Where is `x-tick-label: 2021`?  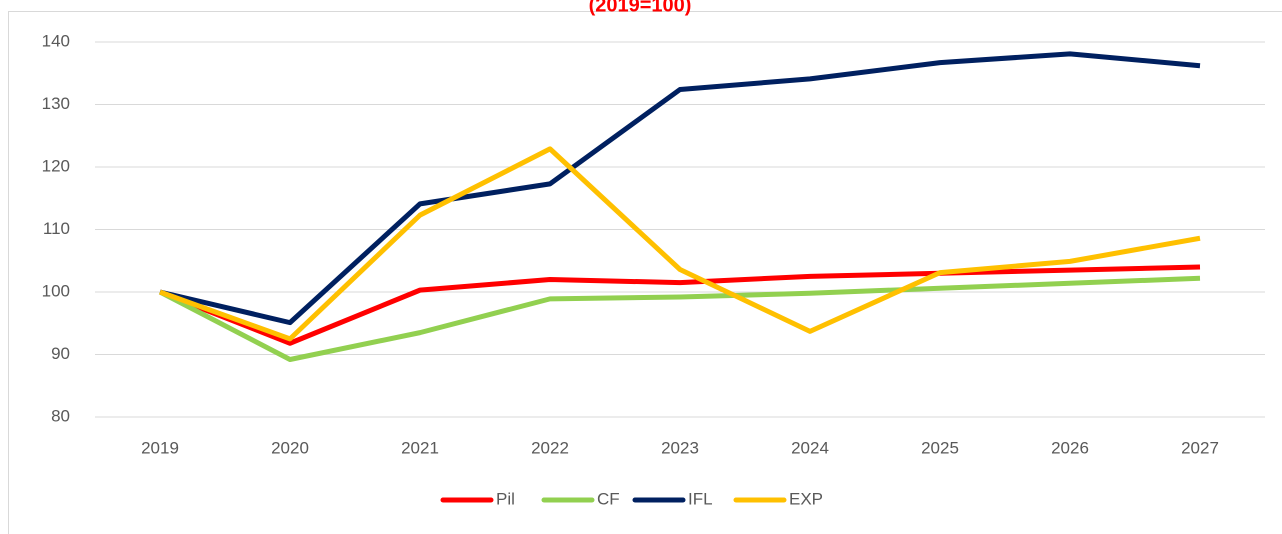
x-tick-label: 2021 is located at coordinates (420, 447).